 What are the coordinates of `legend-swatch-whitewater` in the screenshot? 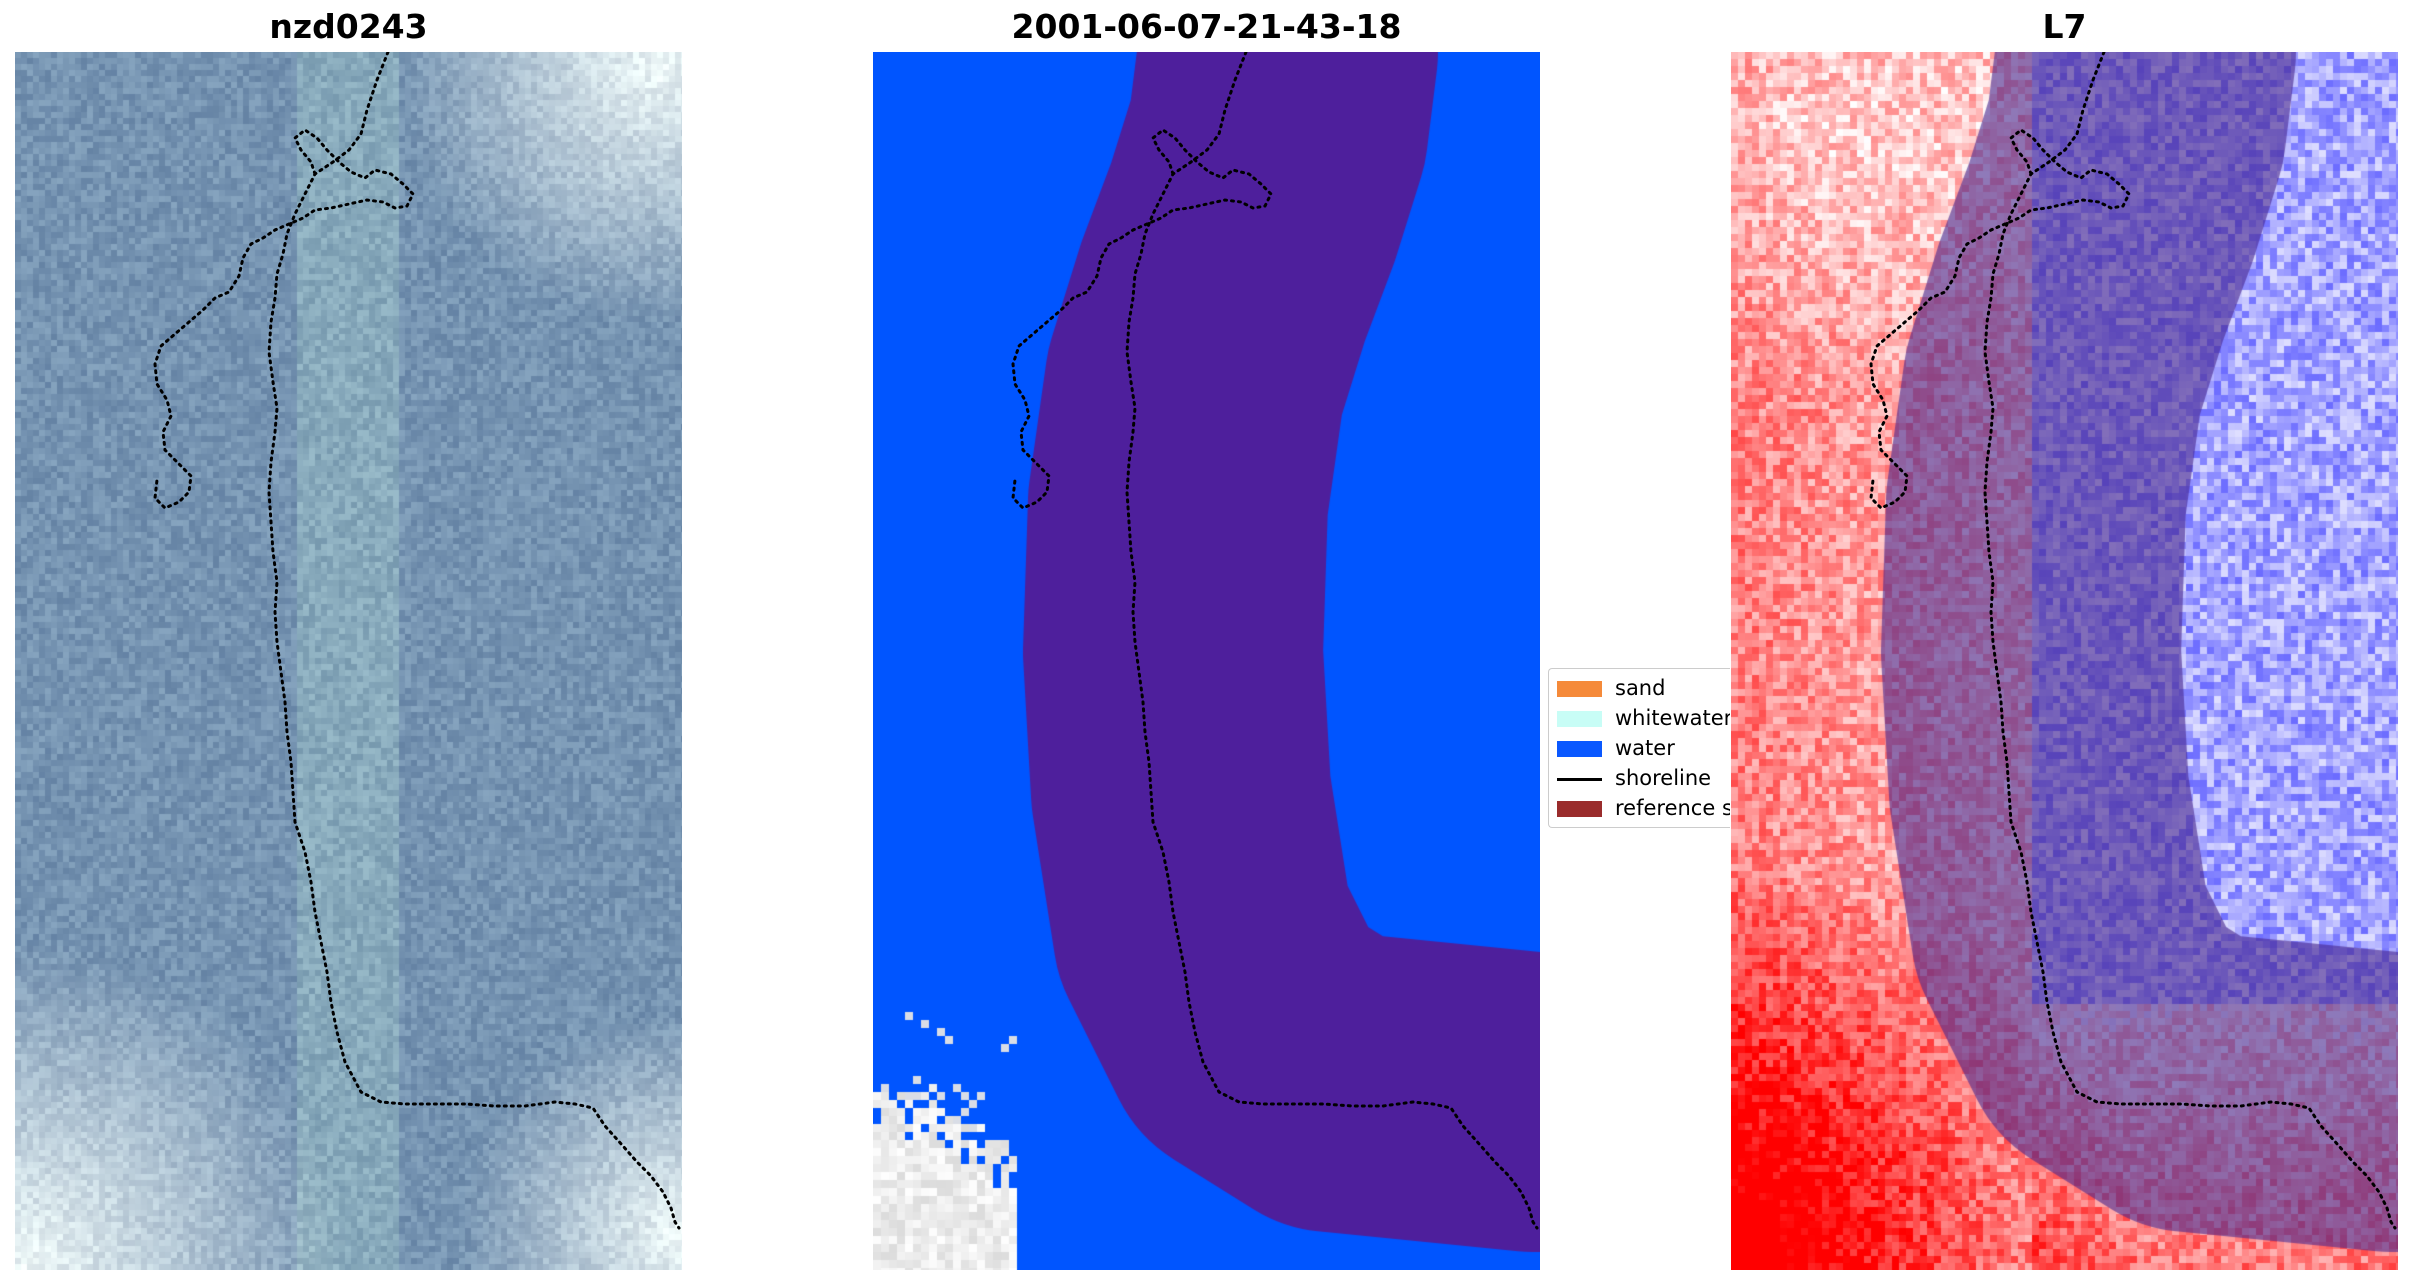 It's located at (1579, 719).